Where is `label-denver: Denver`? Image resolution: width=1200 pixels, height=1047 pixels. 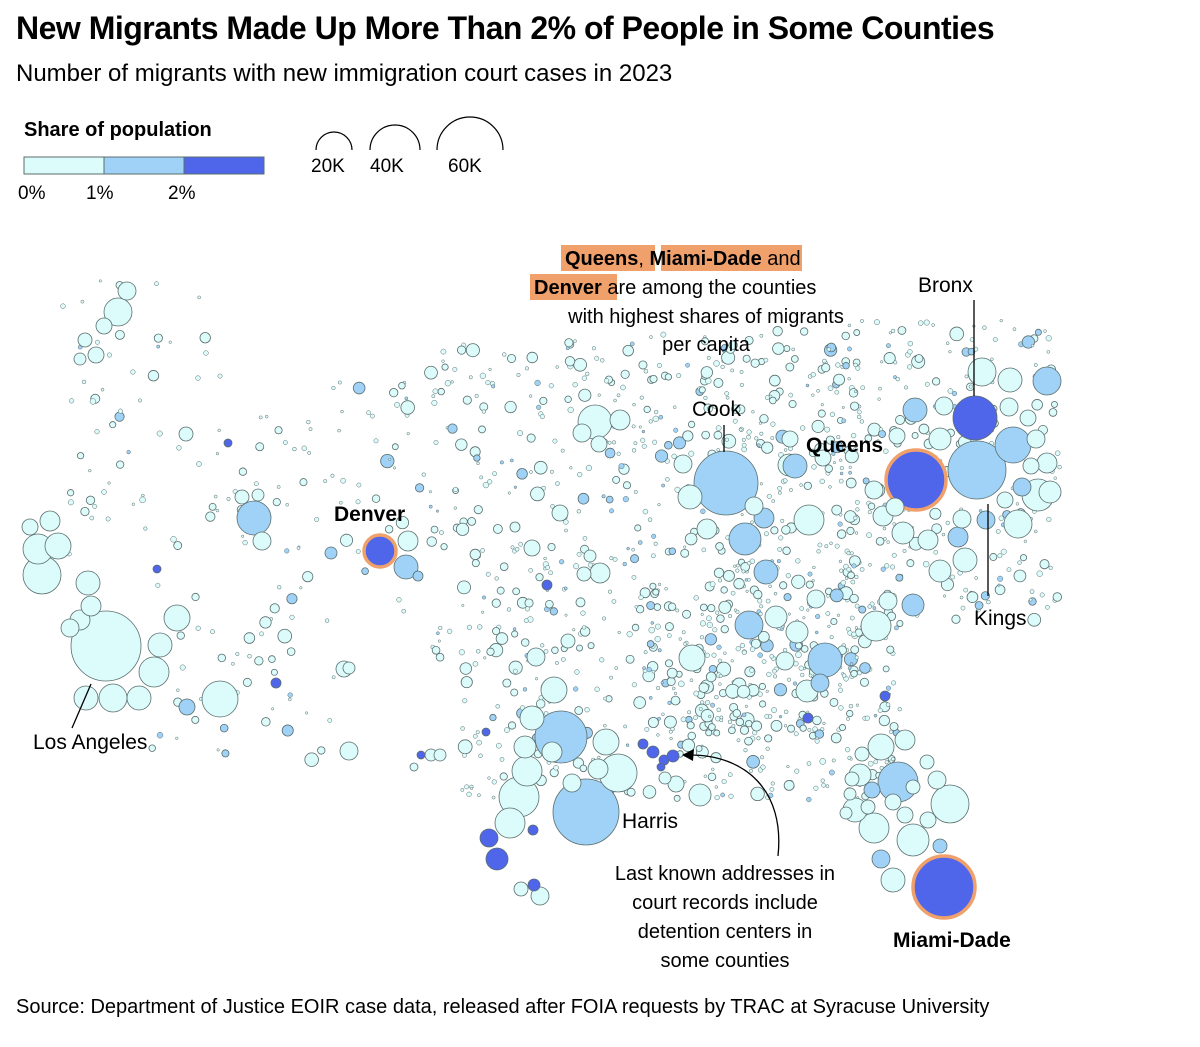 label-denver: Denver is located at coordinates (369, 514).